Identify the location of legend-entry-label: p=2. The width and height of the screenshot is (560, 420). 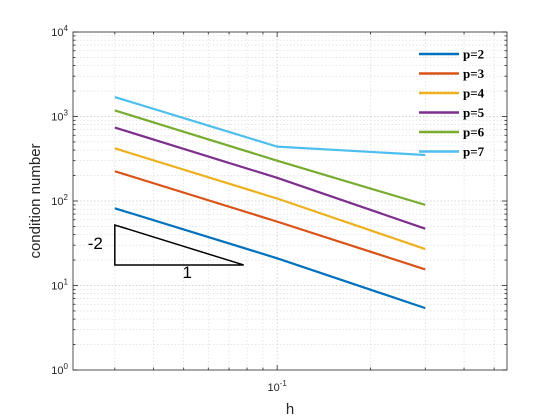
(473, 54).